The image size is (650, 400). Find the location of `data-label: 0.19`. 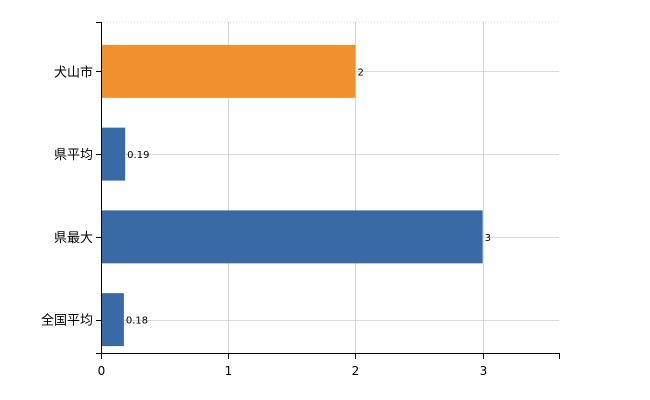

data-label: 0.19 is located at coordinates (138, 155).